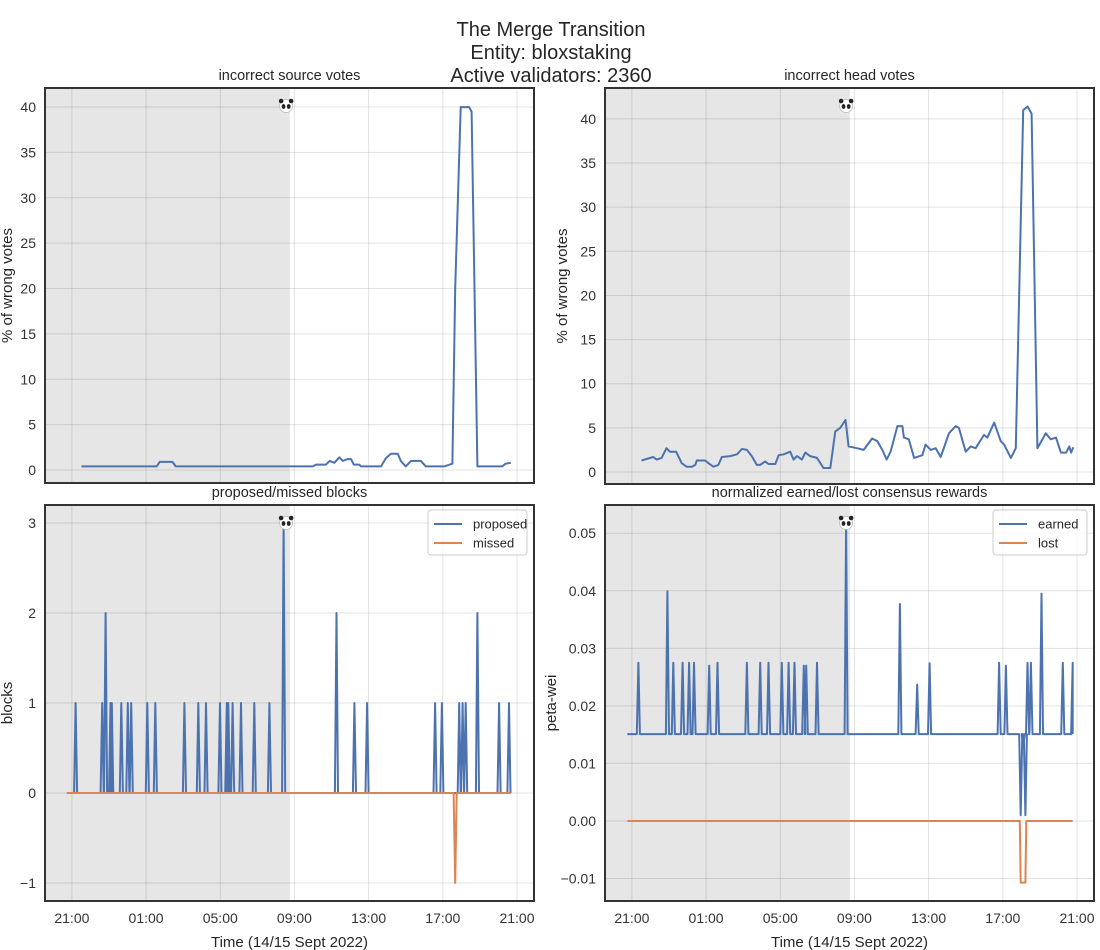  What do you see at coordinates (8, 703) in the screenshot?
I see `y-axis-label: blocks` at bounding box center [8, 703].